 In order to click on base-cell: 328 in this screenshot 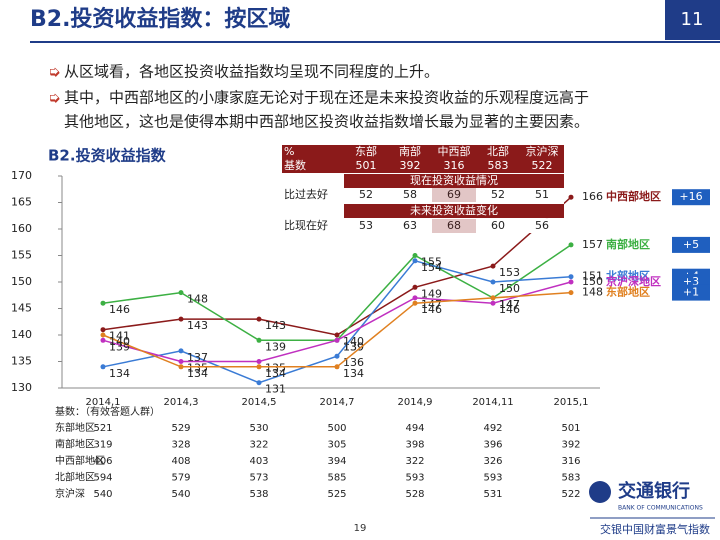, I will do `click(180, 445)`.